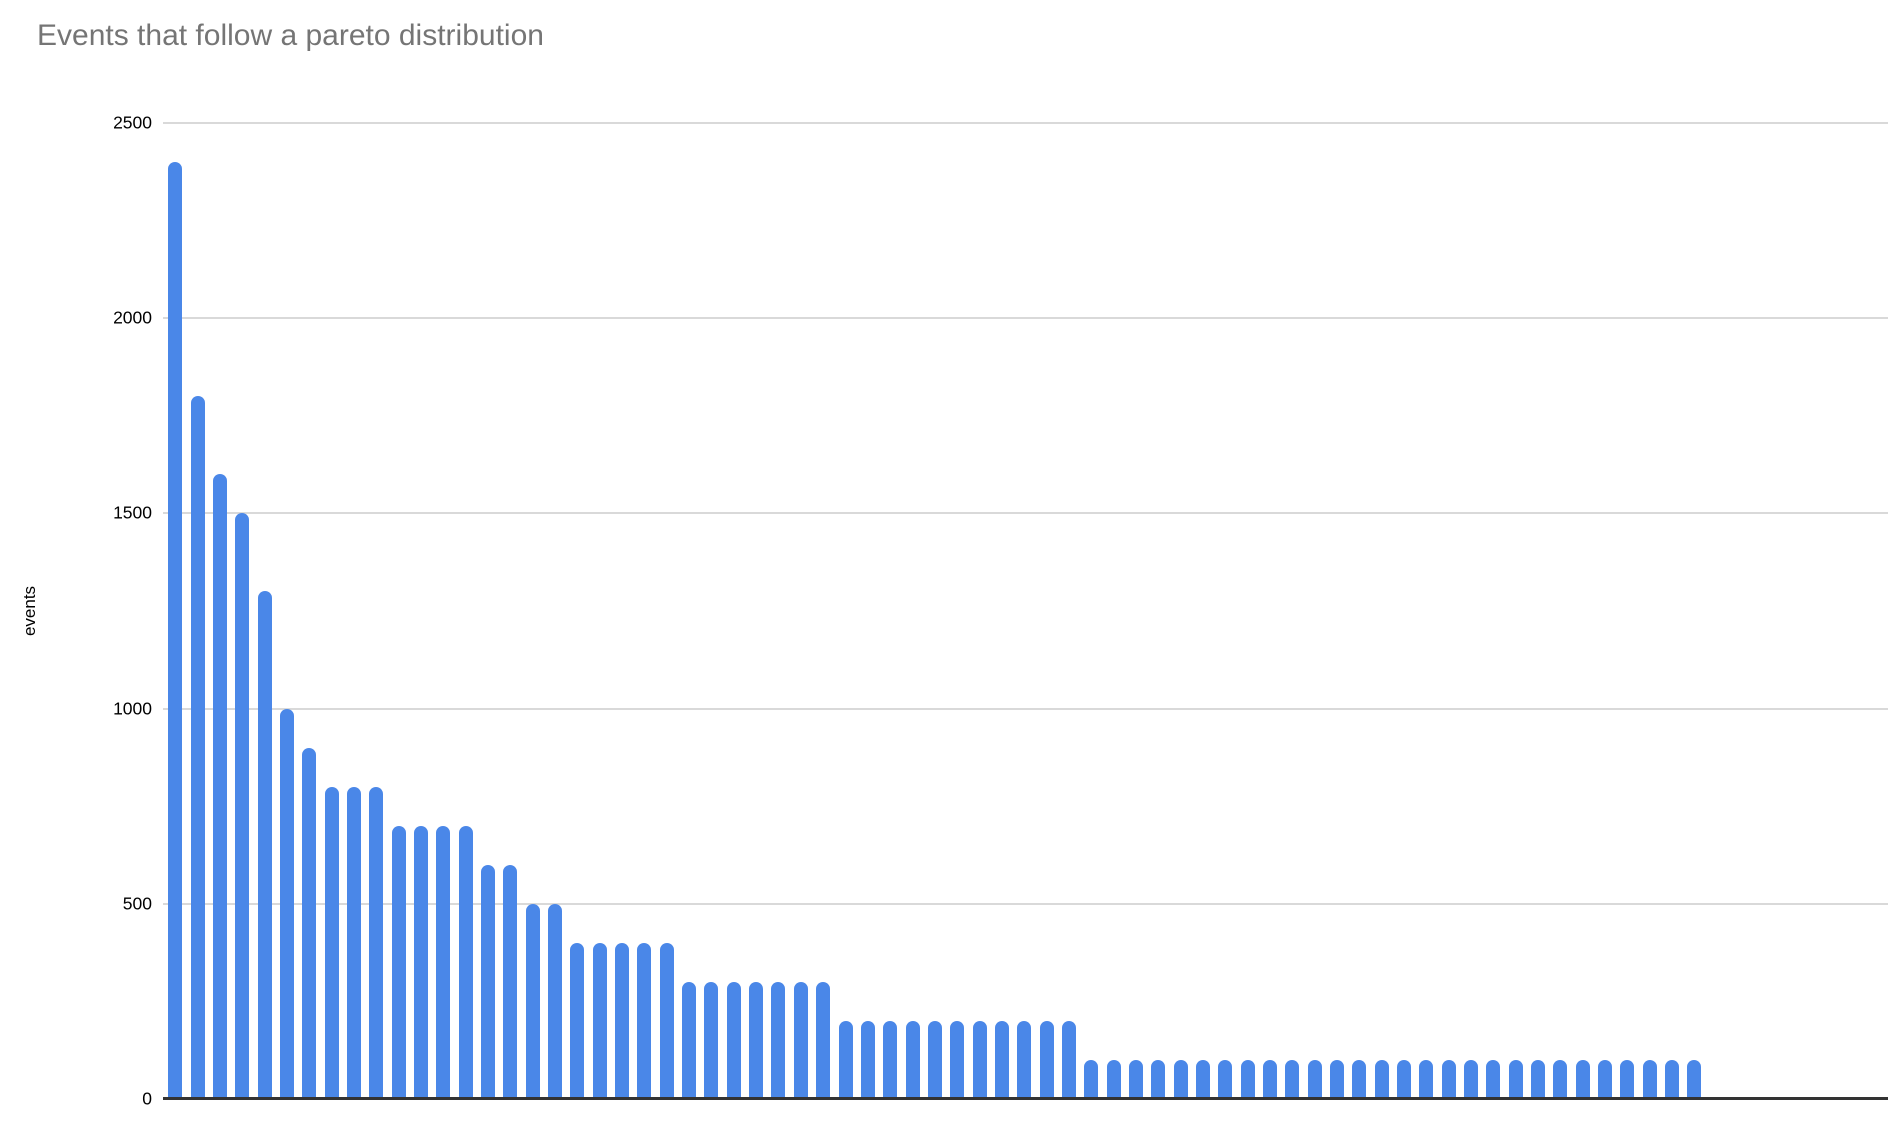 The height and width of the screenshot is (1136, 1904). What do you see at coordinates (132, 122) in the screenshot?
I see `y-tick-label: 2500` at bounding box center [132, 122].